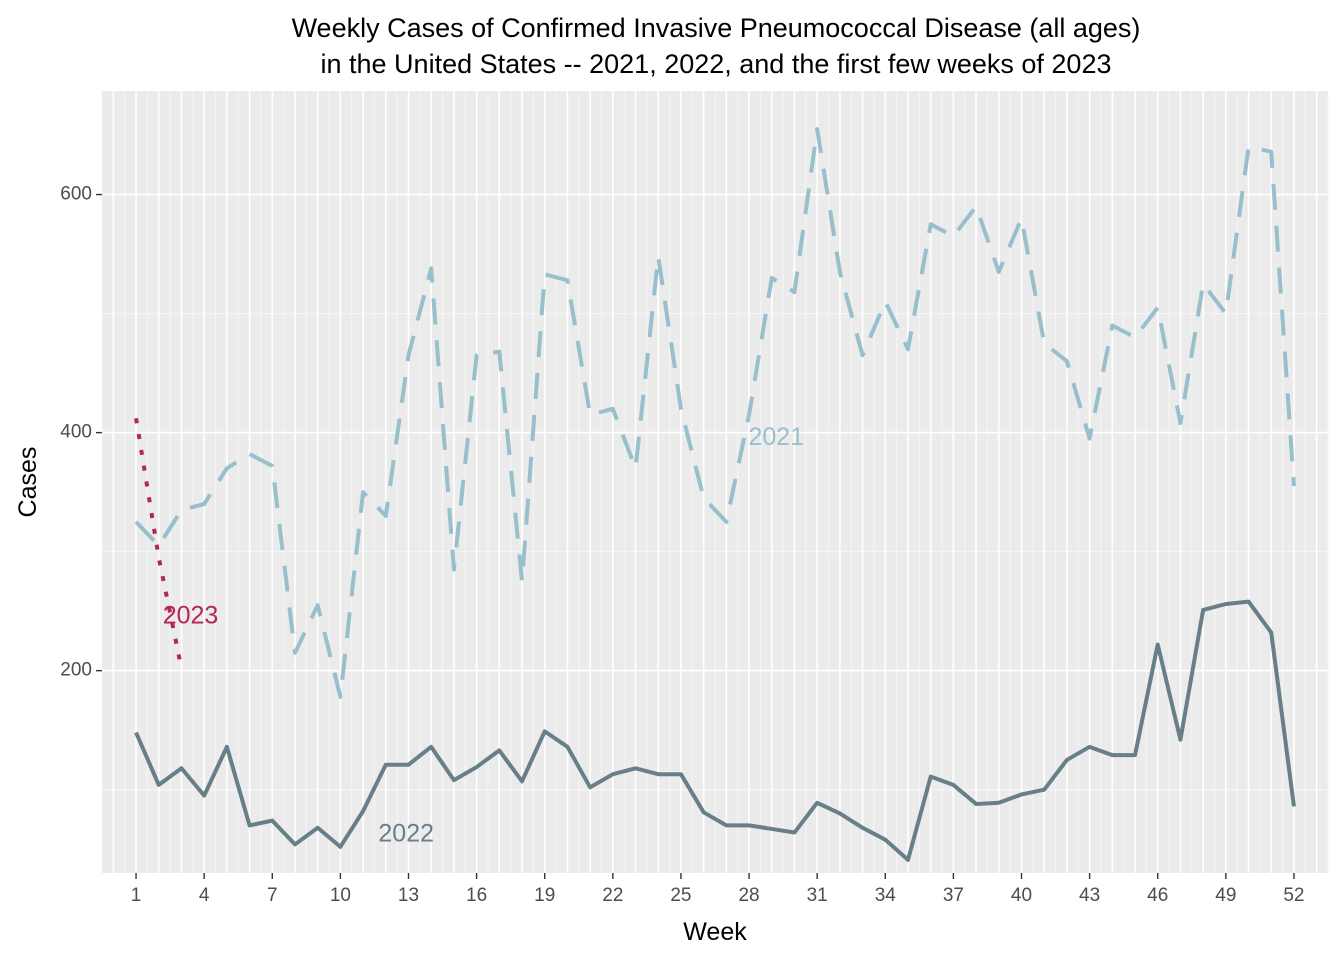  What do you see at coordinates (408, 895) in the screenshot?
I see `x-tick-label: 13` at bounding box center [408, 895].